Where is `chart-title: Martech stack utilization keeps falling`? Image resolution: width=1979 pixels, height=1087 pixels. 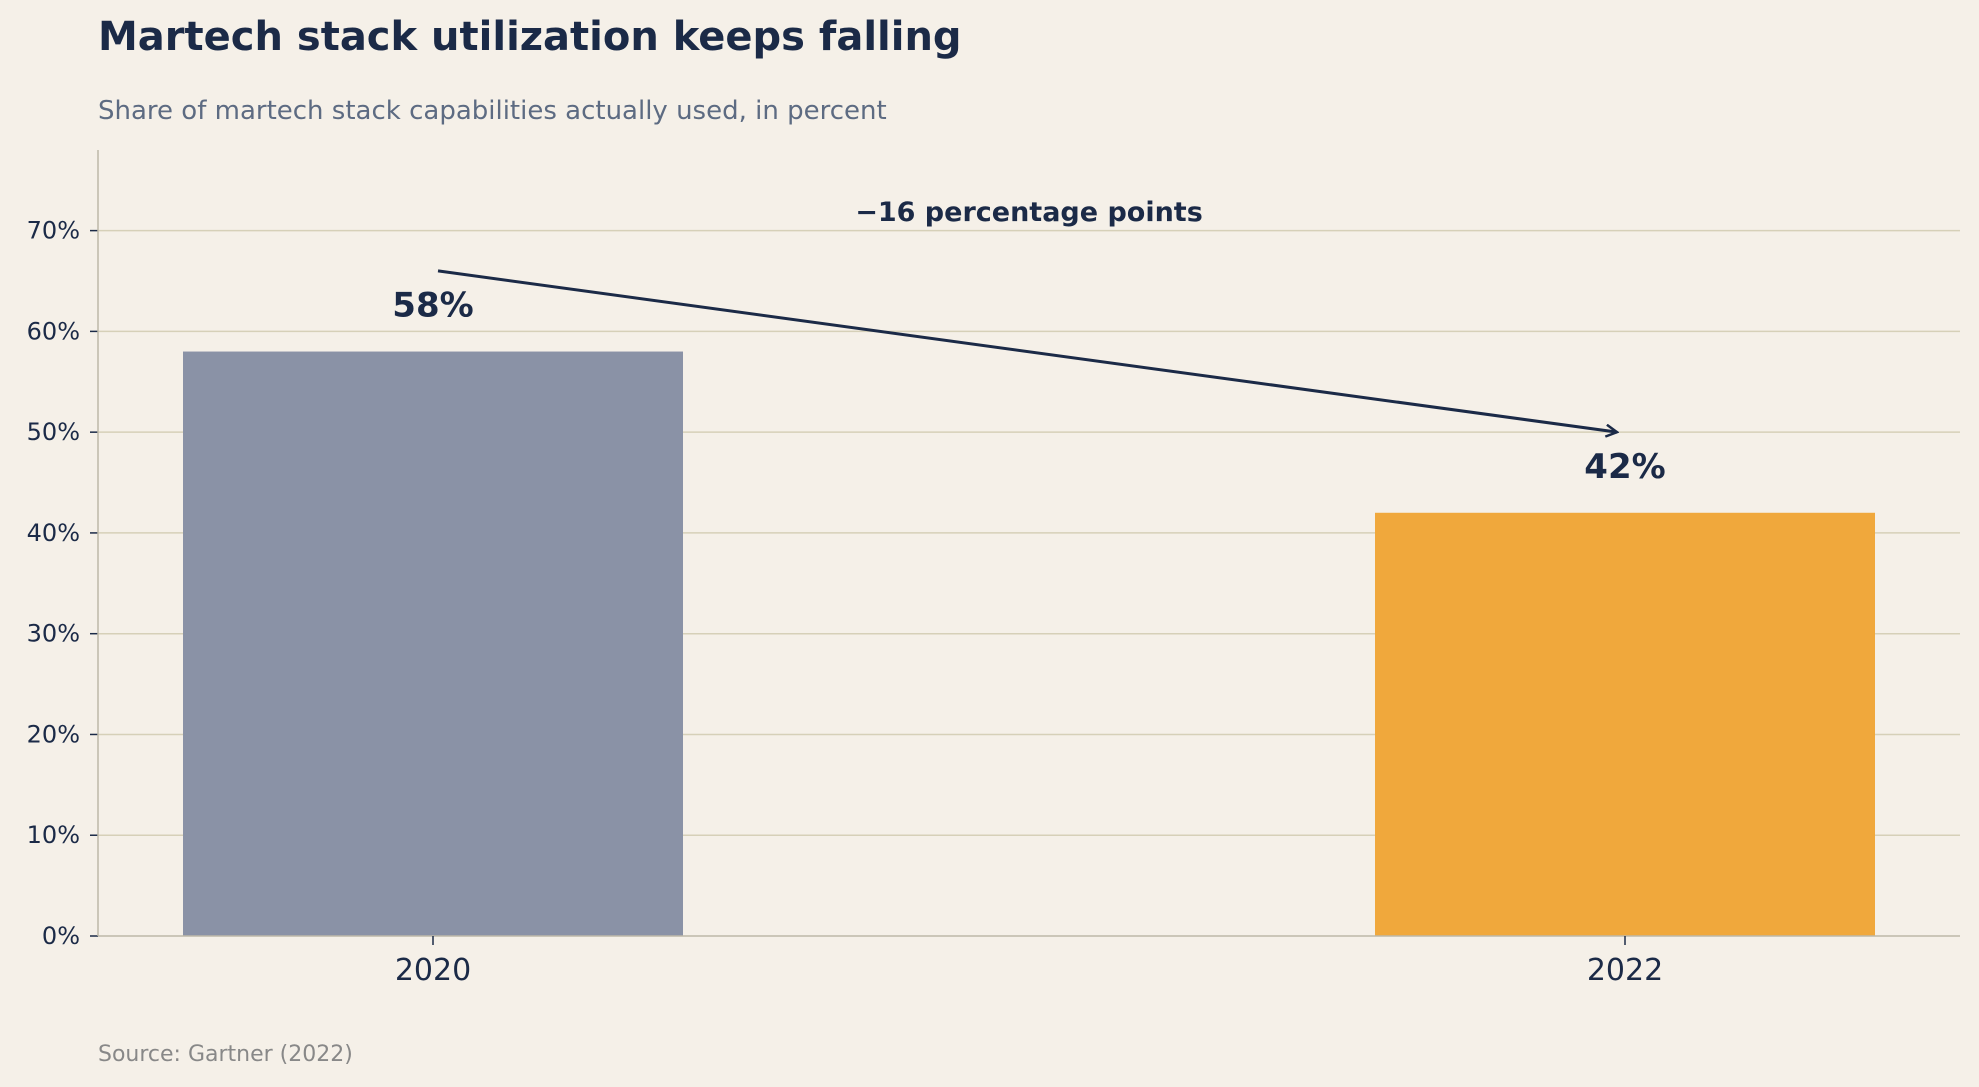 chart-title: Martech stack utilization keeps falling is located at coordinates (530, 37).